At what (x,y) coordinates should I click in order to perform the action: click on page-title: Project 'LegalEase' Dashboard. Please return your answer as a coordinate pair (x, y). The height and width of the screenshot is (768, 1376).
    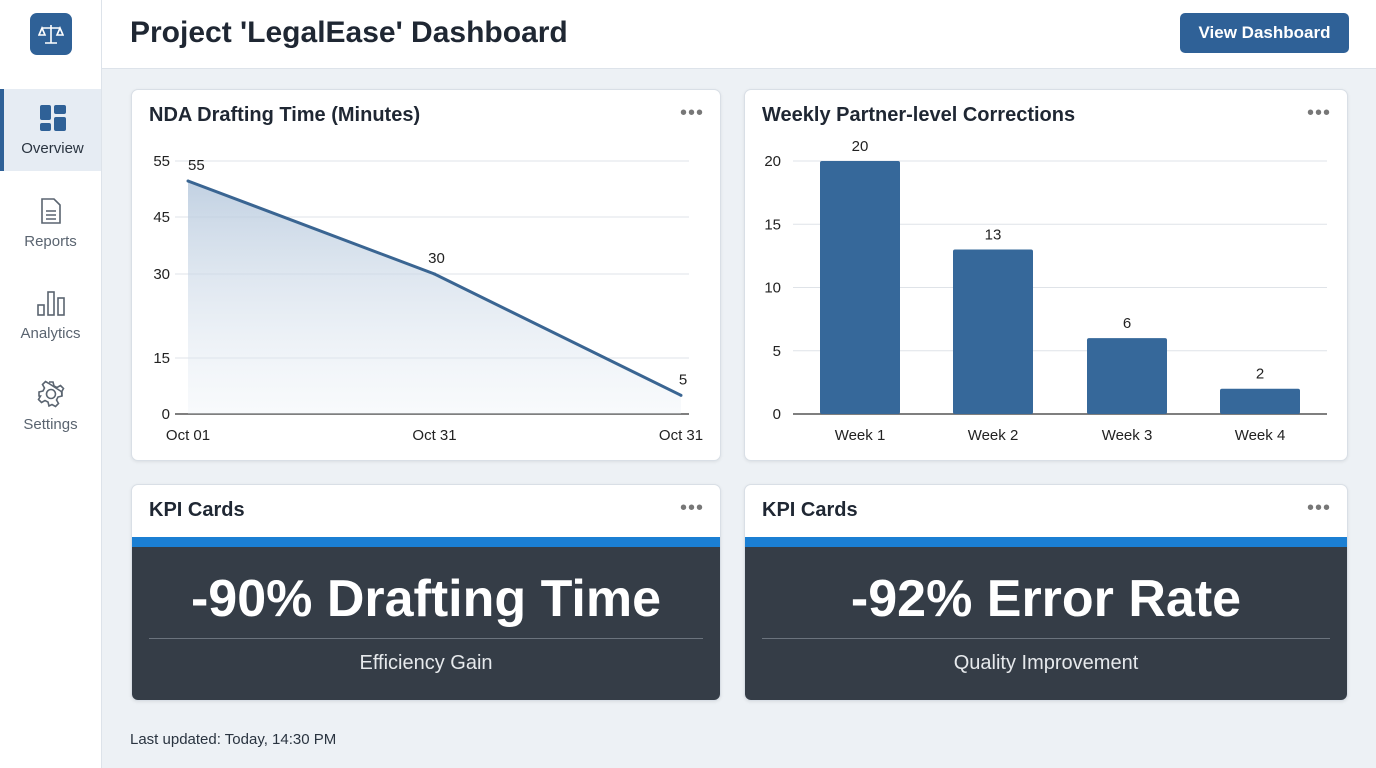
    Looking at the image, I should click on (349, 32).